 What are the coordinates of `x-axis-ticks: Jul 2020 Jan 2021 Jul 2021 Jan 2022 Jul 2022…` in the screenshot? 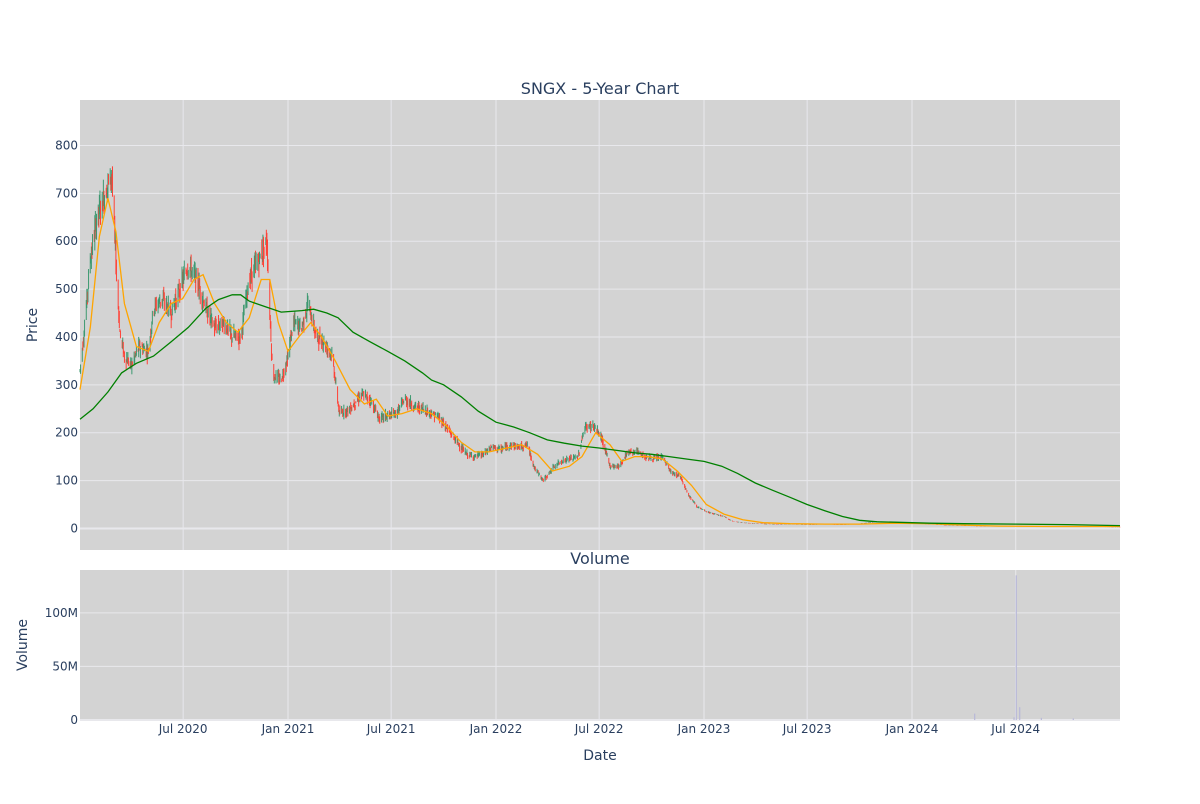 It's located at (599, 729).